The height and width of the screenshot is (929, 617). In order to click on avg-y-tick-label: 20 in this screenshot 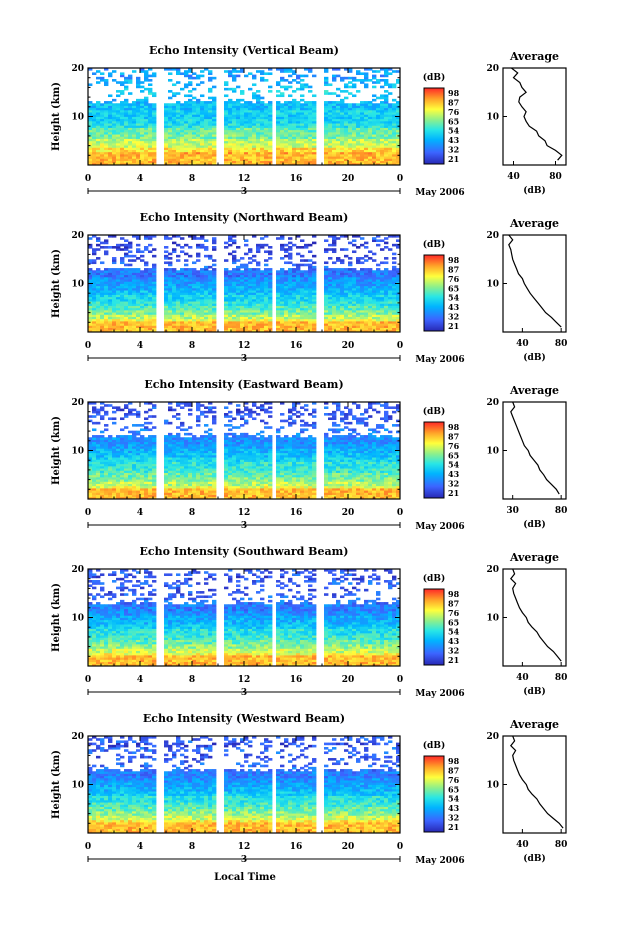, I will do `click(492, 236)`.